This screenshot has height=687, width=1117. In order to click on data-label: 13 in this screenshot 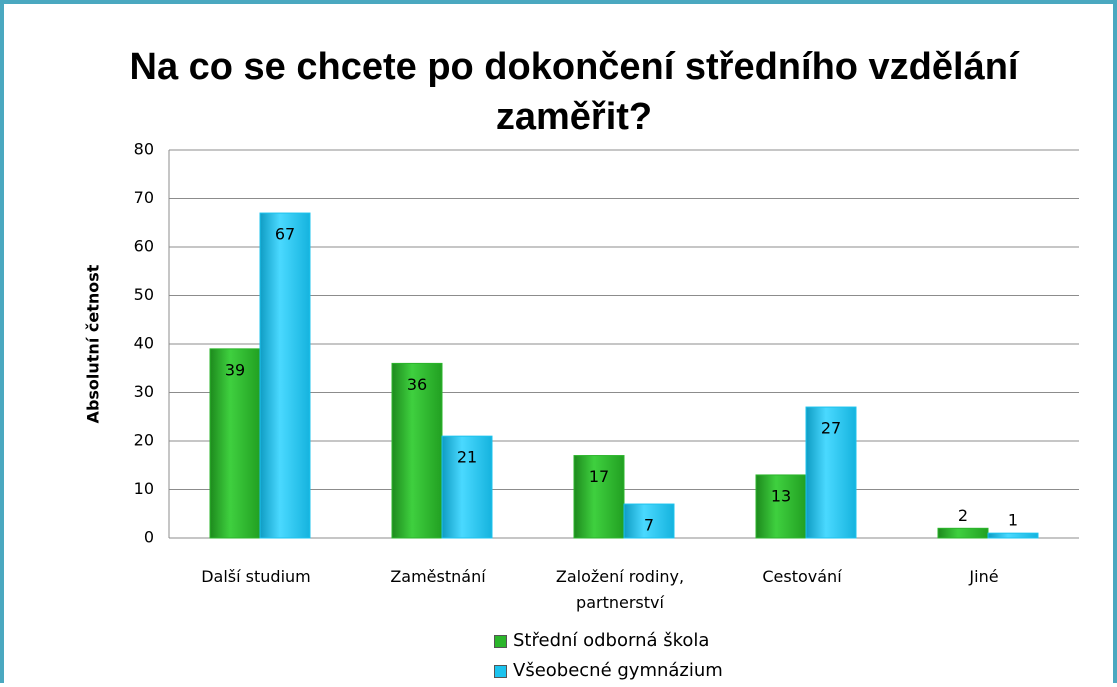, I will do `click(781, 495)`.